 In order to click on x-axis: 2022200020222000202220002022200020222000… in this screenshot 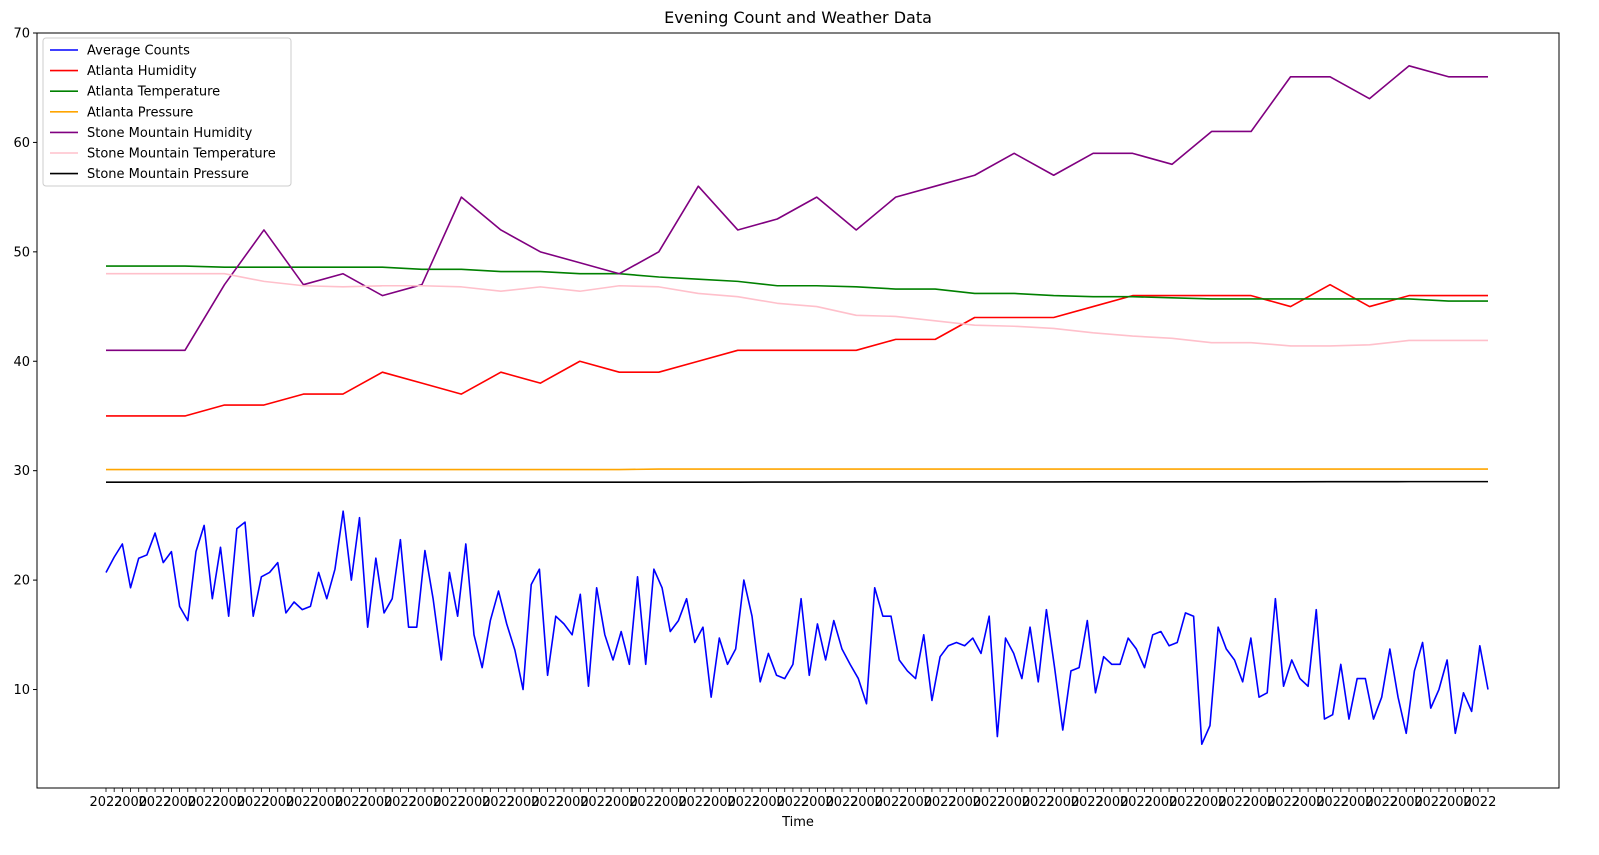, I will do `click(792, 799)`.